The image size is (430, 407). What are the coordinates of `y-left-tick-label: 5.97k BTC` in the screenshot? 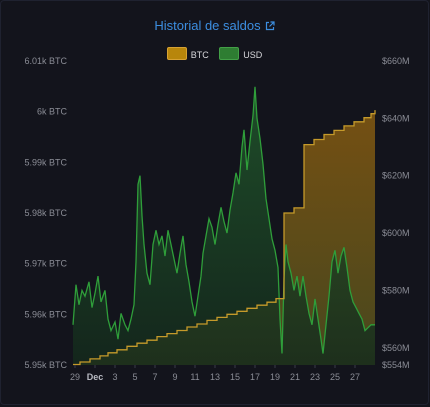 It's located at (45, 264).